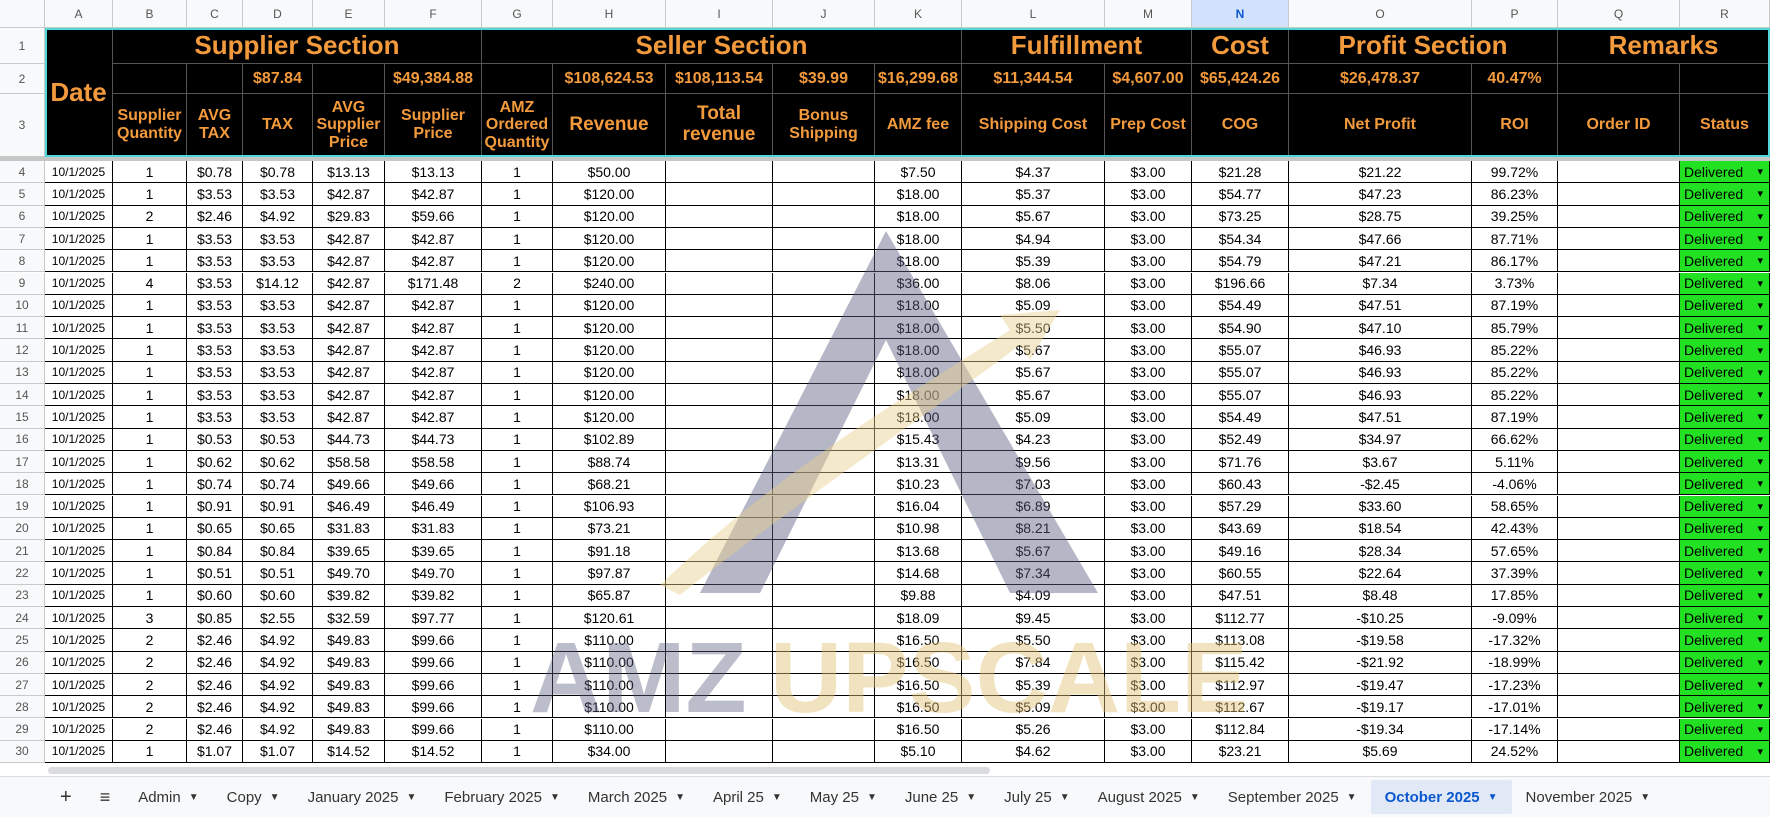  I want to click on sheet-tab: Admin ▼, so click(168, 797).